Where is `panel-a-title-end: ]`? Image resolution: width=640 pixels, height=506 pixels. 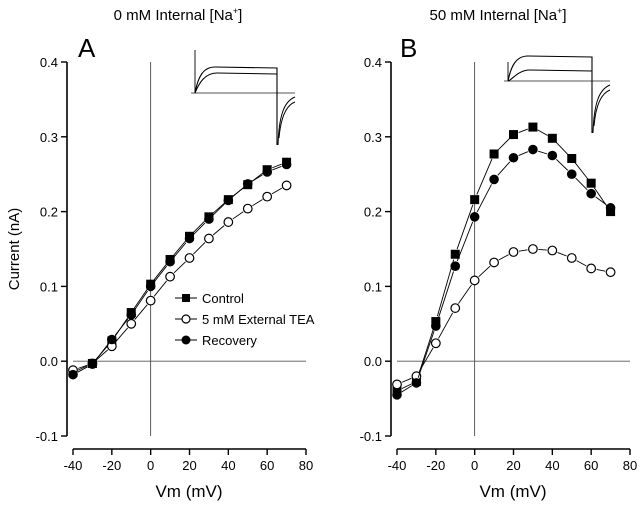
panel-a-title-end: ] is located at coordinates (240, 15).